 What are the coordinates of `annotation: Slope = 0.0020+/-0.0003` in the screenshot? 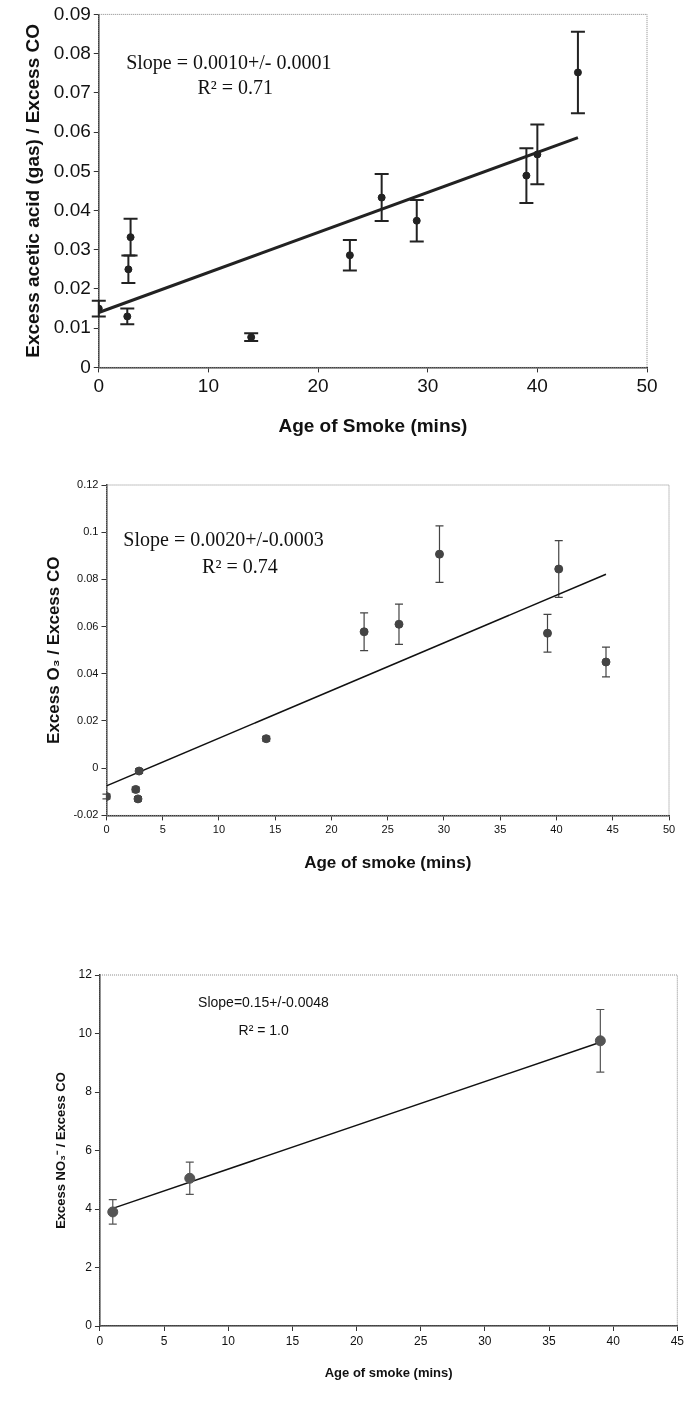 It's located at (223, 540).